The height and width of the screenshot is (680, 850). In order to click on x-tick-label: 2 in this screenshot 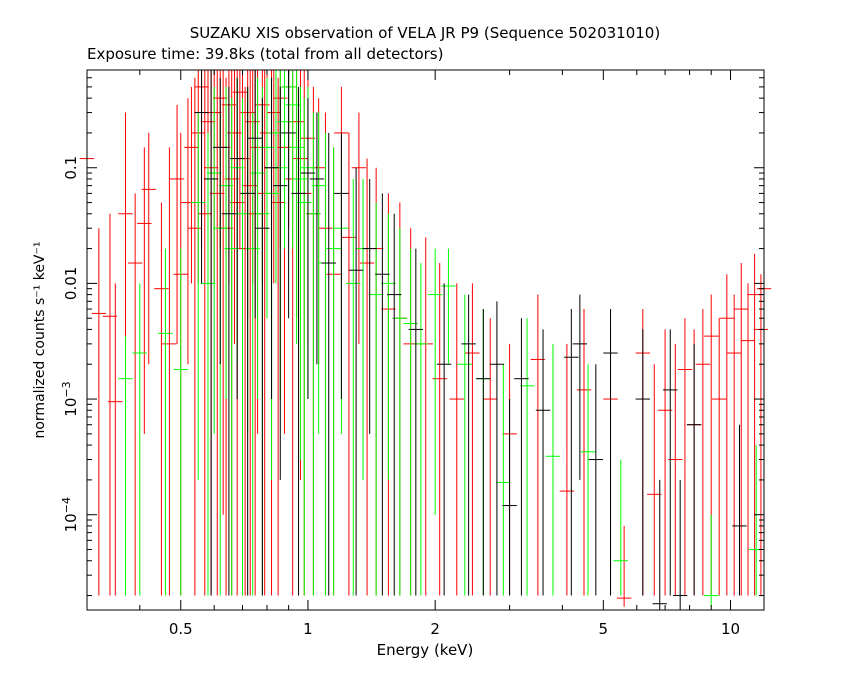, I will do `click(435, 629)`.